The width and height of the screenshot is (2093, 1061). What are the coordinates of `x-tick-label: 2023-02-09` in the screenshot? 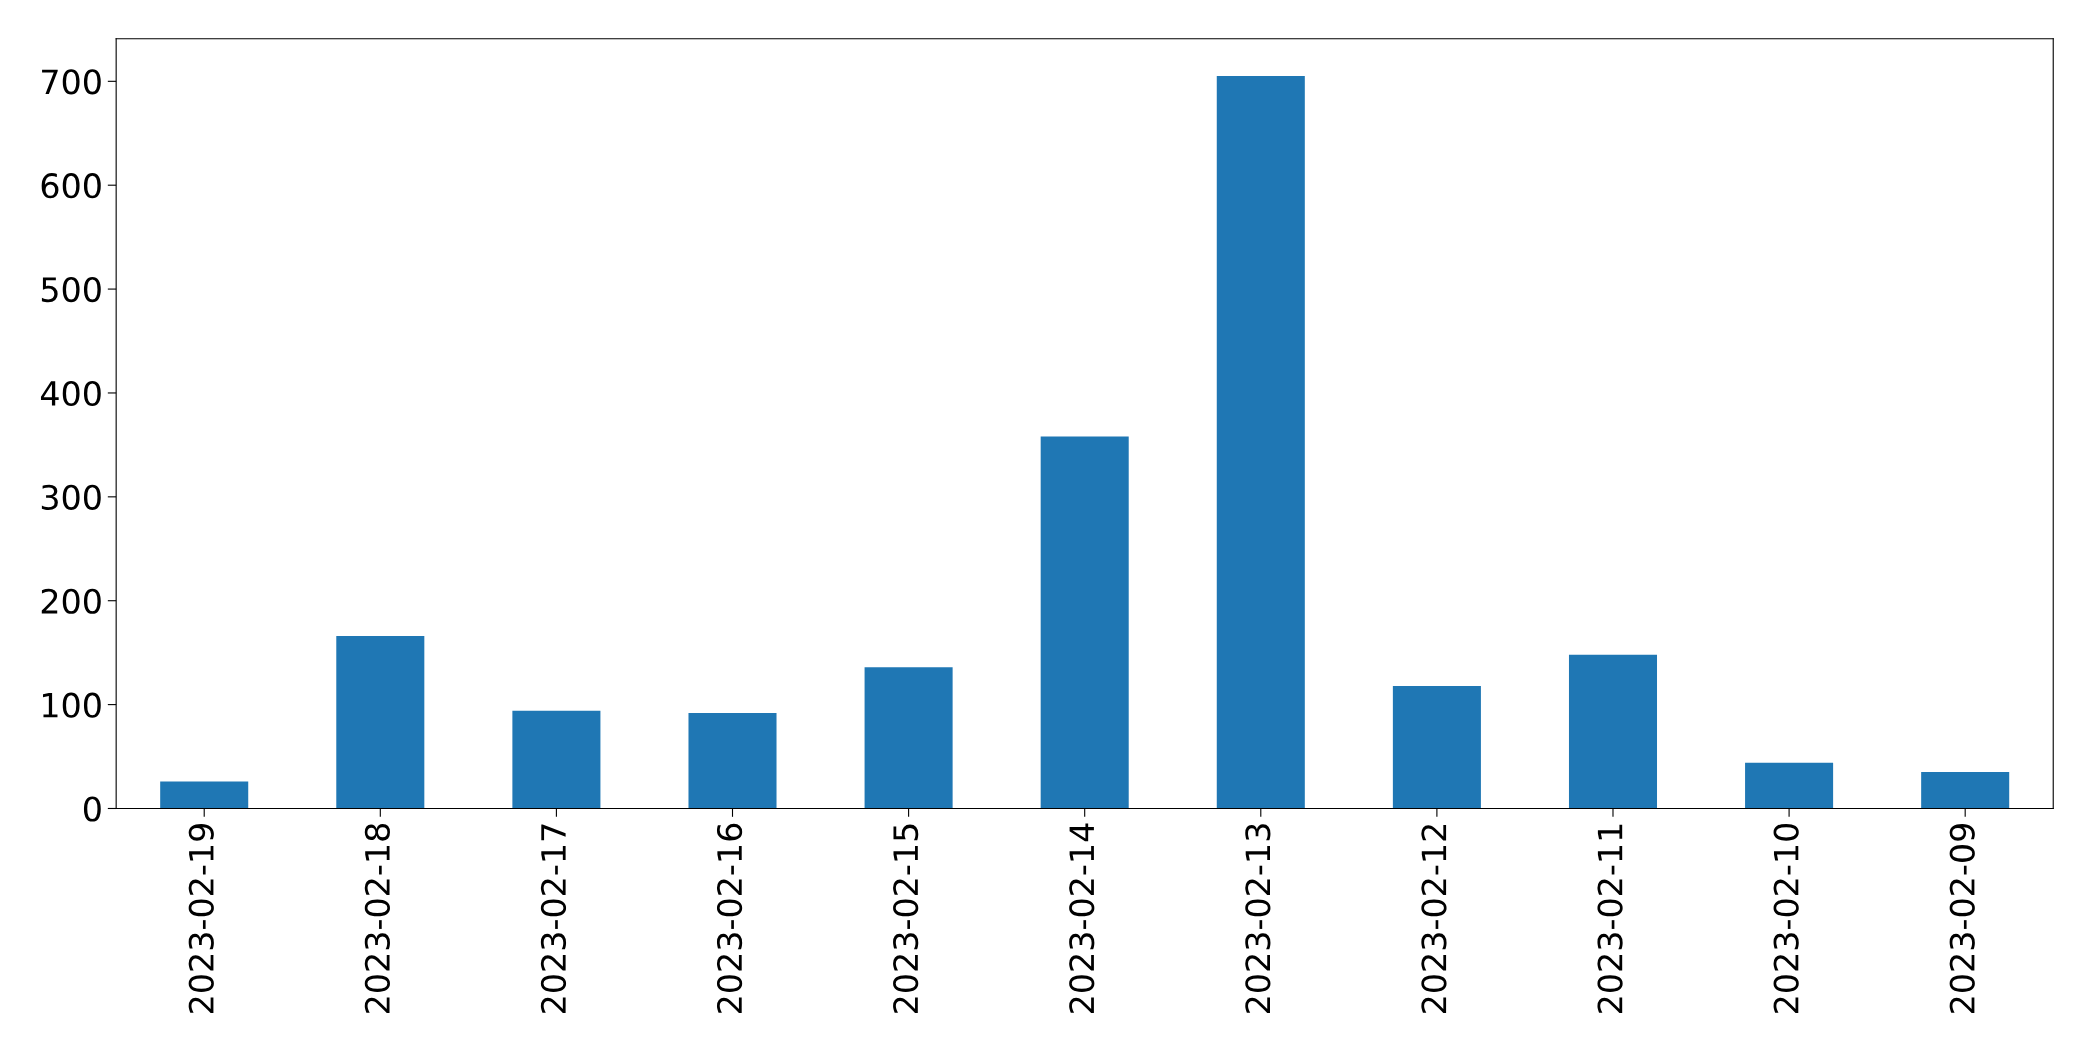 It's located at (1962, 918).